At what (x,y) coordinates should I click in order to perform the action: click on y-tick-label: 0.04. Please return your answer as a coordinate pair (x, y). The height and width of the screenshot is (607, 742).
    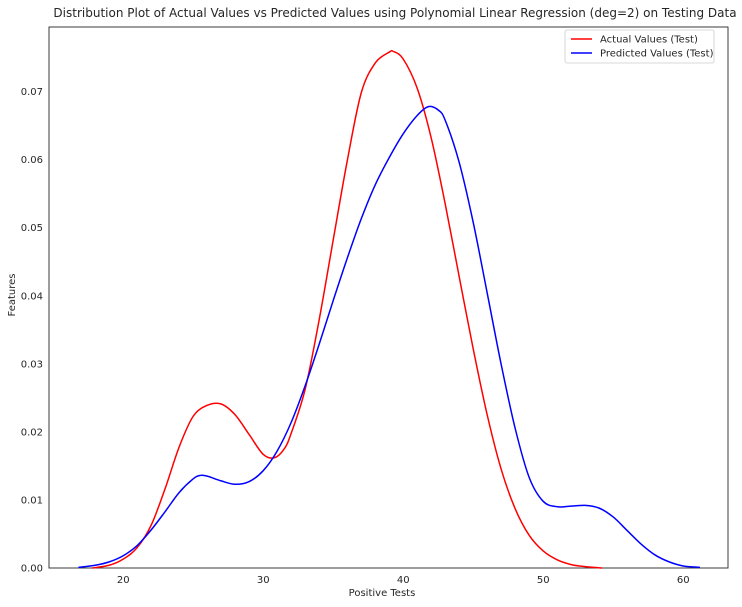
    Looking at the image, I should click on (32, 296).